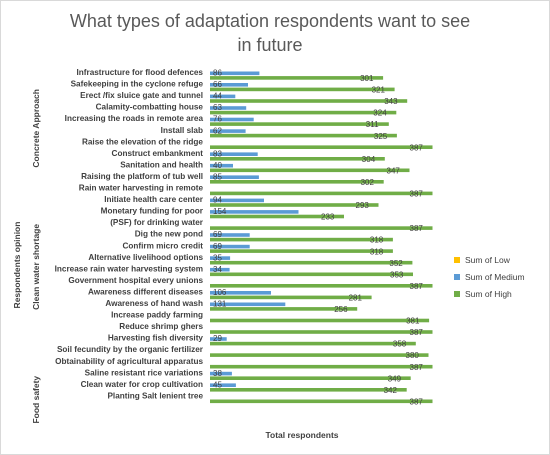  Describe the element at coordinates (413, 321) in the screenshot. I see `value-label-high-21: 381` at that location.